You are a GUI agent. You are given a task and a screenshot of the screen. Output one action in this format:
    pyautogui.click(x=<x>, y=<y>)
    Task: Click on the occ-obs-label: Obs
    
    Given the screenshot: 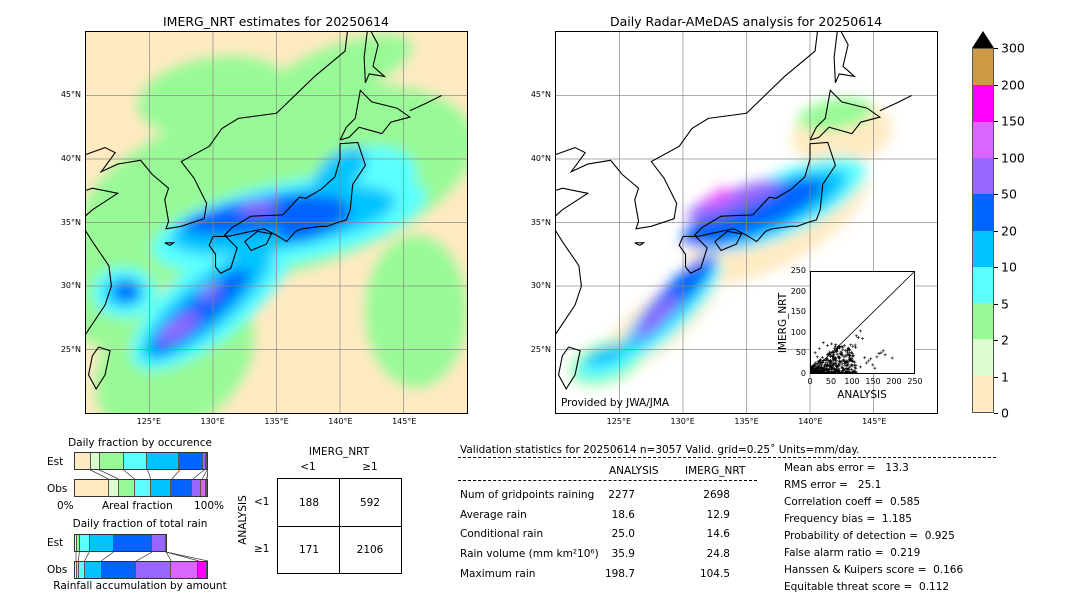 What is the action you would take?
    pyautogui.click(x=57, y=489)
    